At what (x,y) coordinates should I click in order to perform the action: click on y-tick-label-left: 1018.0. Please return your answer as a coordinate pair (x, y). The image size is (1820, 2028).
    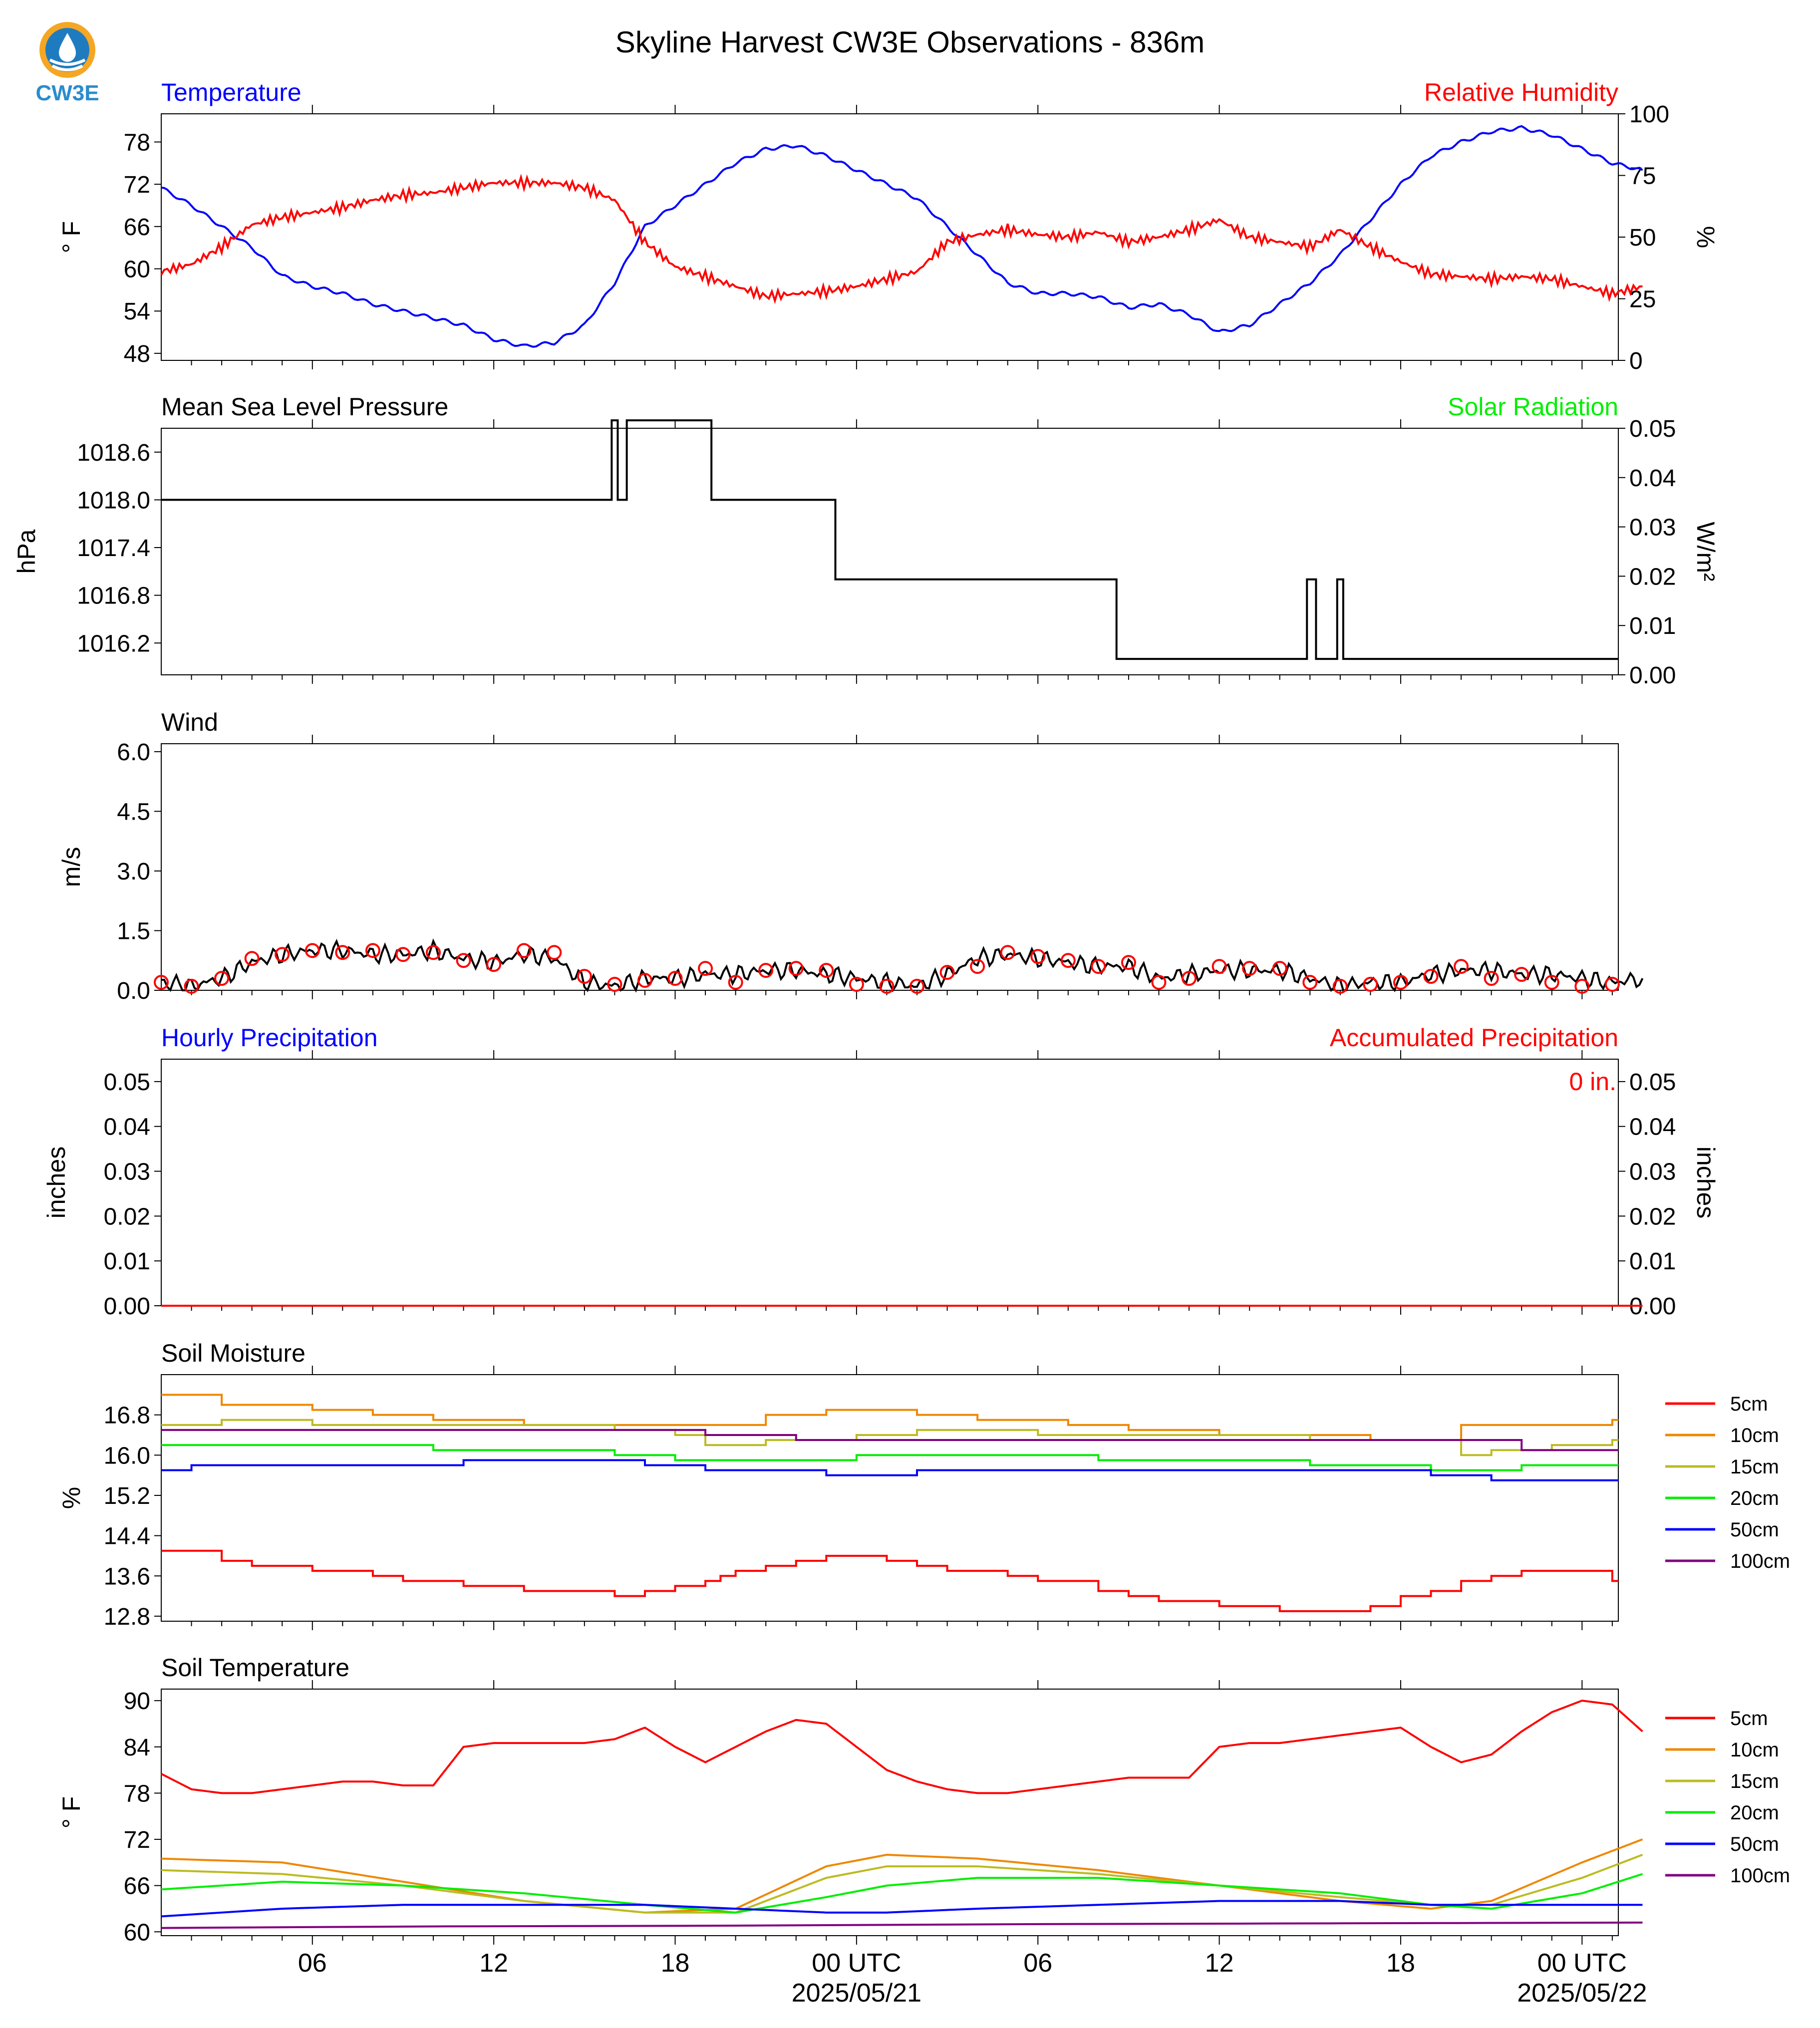
    Looking at the image, I should click on (113, 500).